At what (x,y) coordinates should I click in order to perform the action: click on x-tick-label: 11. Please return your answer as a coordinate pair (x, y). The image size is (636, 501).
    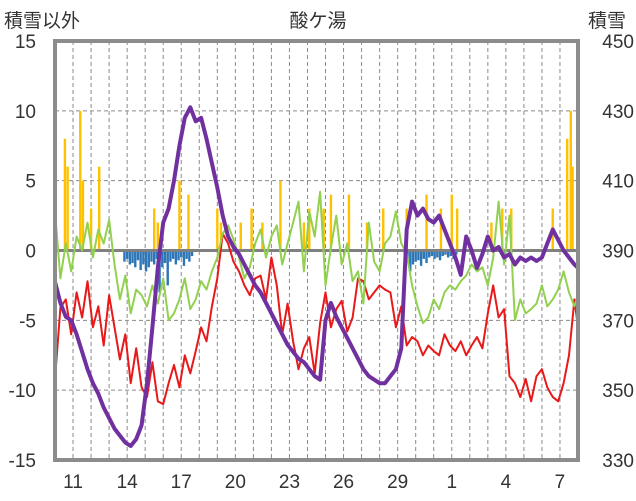
    Looking at the image, I should click on (73, 482).